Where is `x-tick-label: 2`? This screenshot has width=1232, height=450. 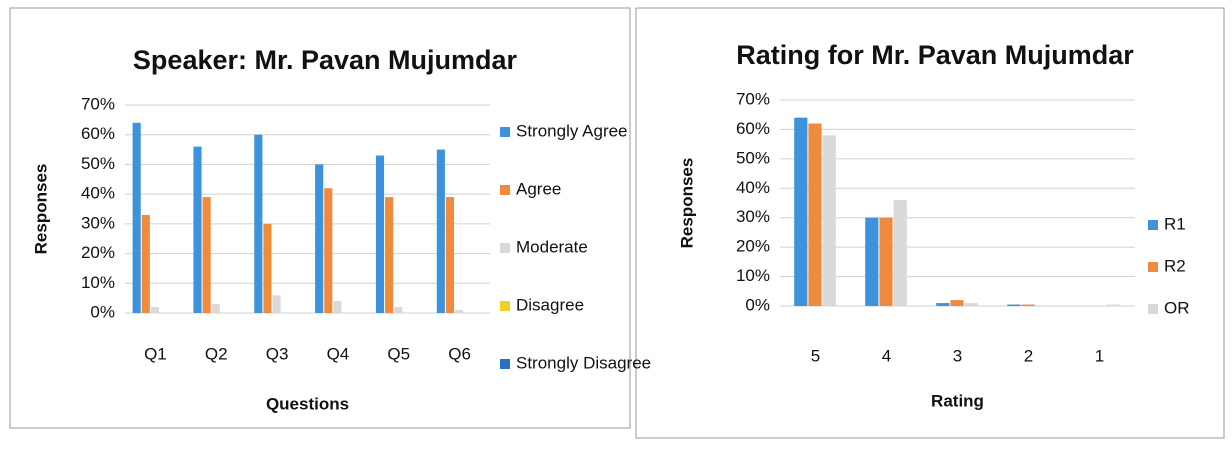 x-tick-label: 2 is located at coordinates (1028, 355).